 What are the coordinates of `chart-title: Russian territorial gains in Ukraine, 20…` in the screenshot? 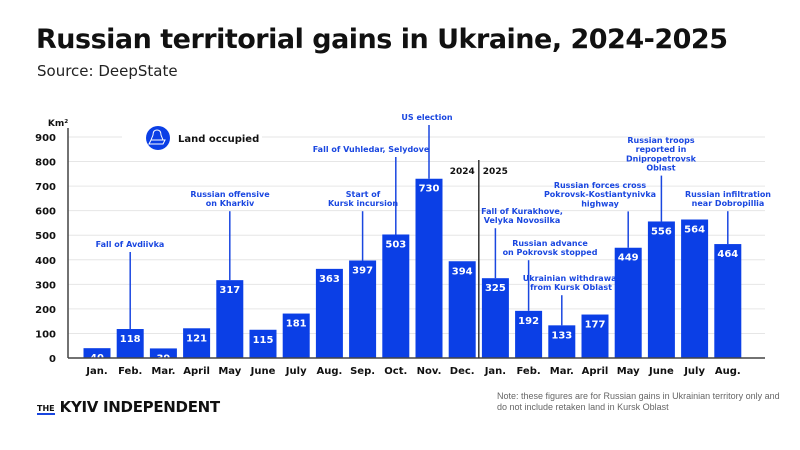 It's located at (382, 39).